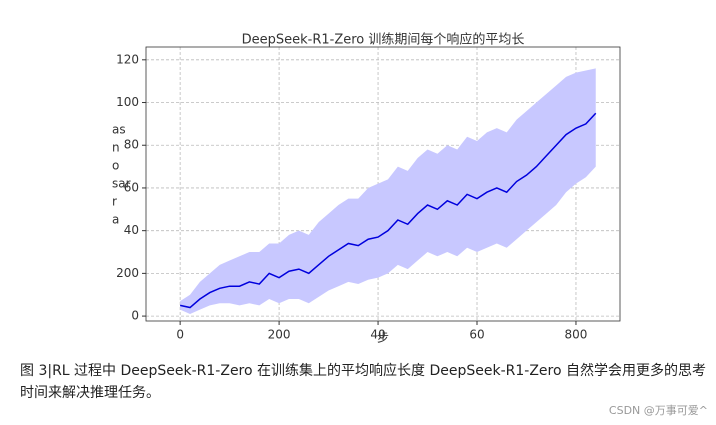  Describe the element at coordinates (135, 316) in the screenshot. I see `y-tick-label: 0` at that location.